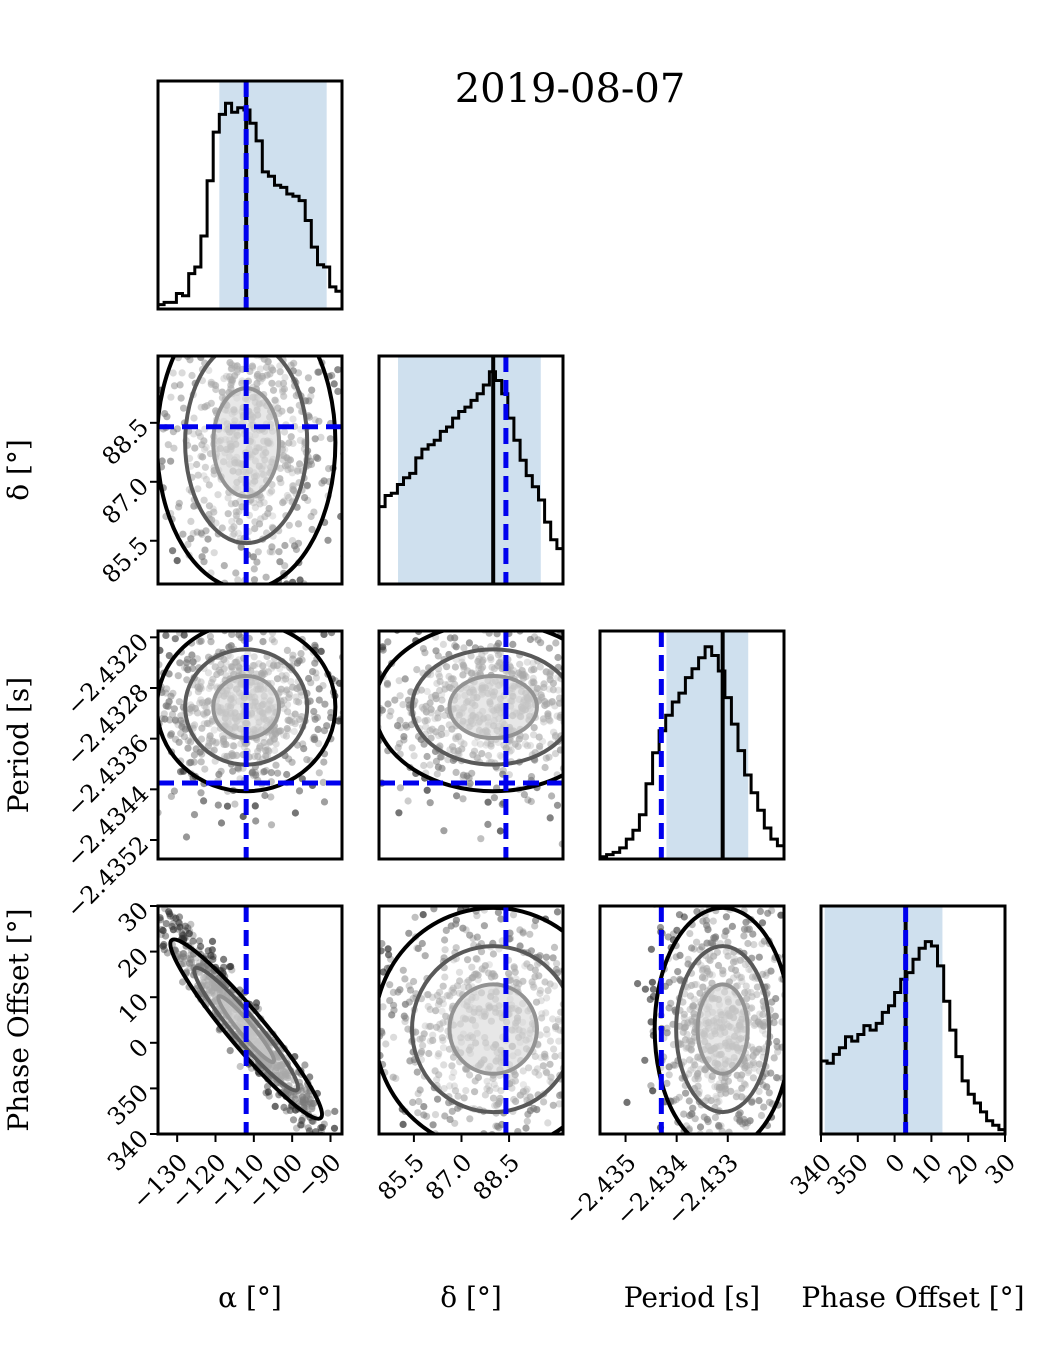 This screenshot has height=1350, width=1056. I want to click on x-axis-title-3: Phase Offset [°], so click(912, 1297).